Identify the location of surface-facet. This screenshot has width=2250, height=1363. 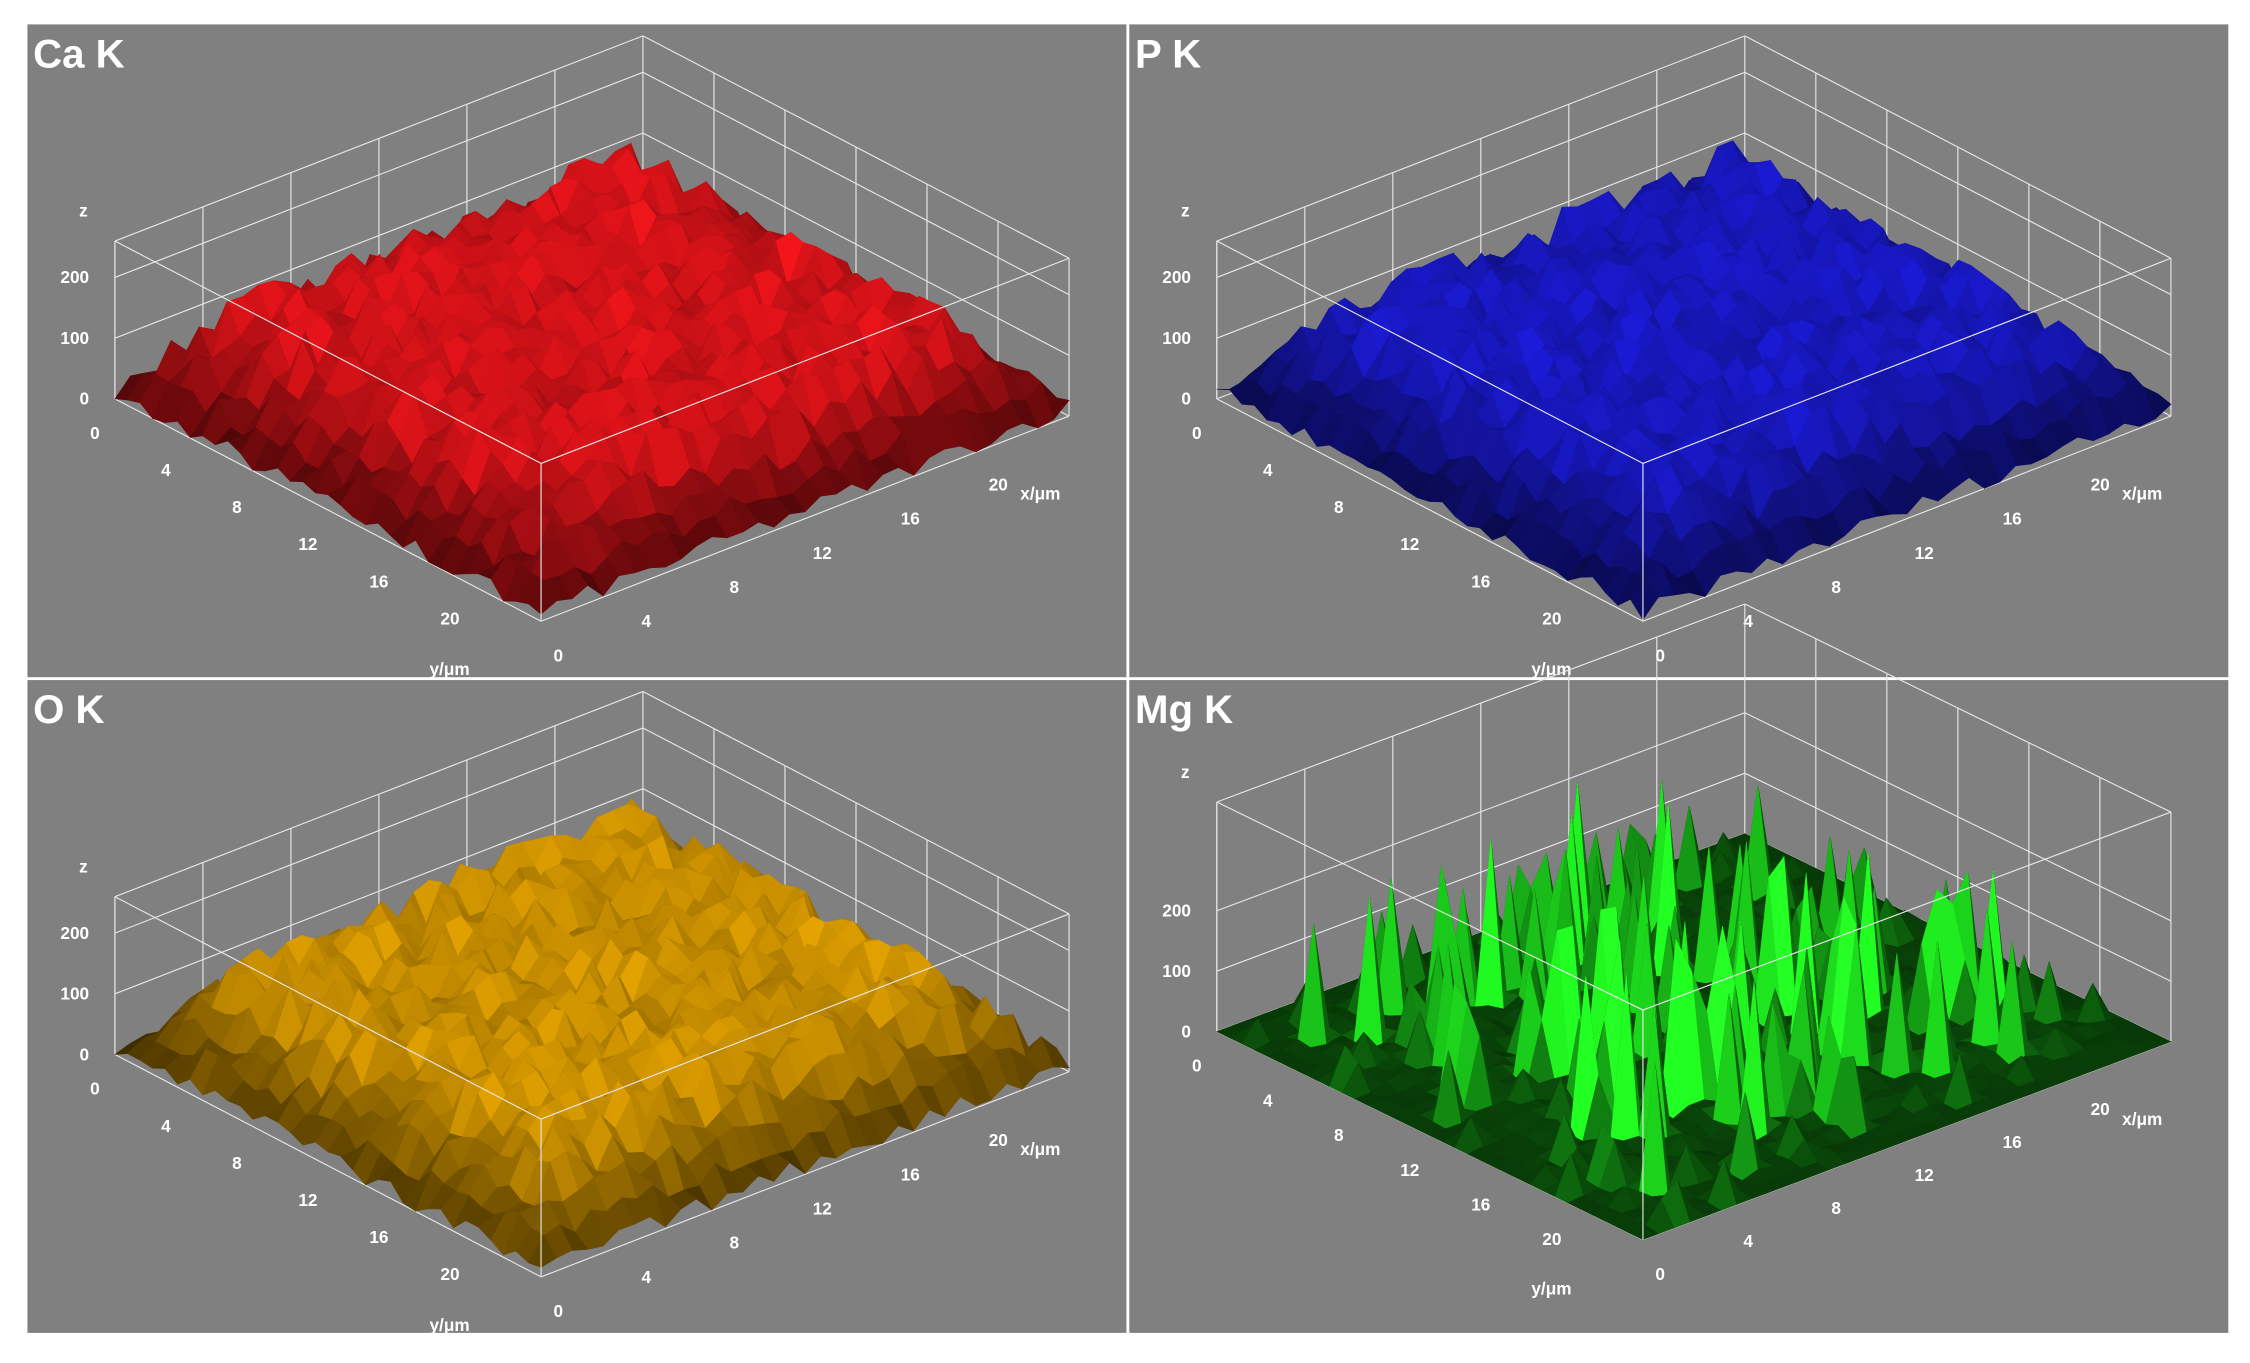
(542, 597).